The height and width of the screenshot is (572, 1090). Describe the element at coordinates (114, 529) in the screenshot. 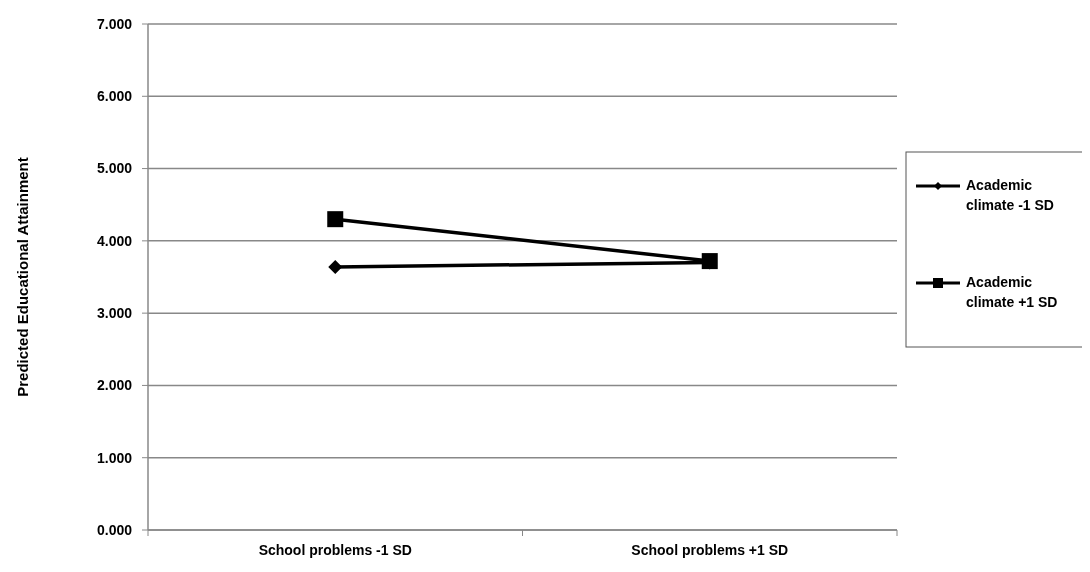

I see `y-tick-label: 0.000` at that location.